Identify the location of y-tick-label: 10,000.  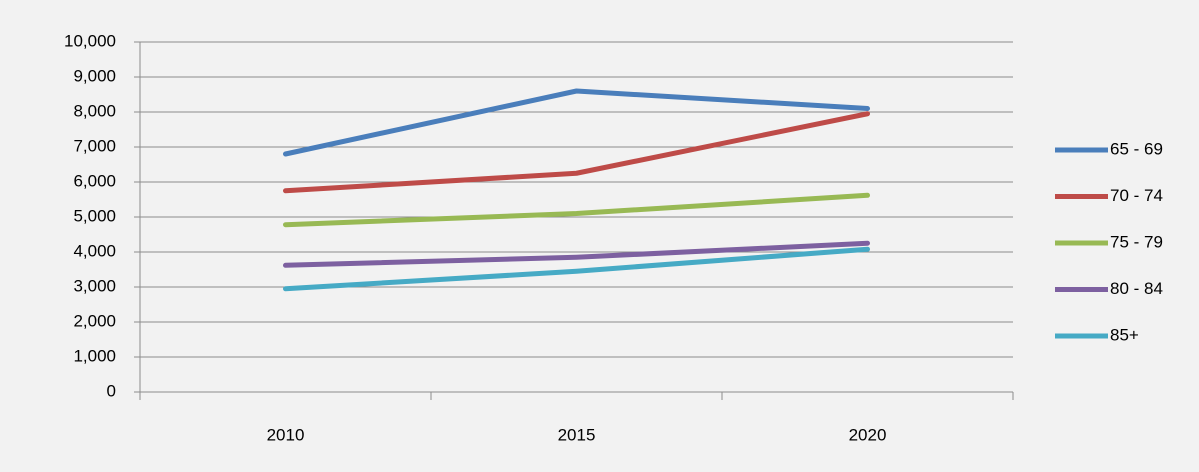
(90, 40).